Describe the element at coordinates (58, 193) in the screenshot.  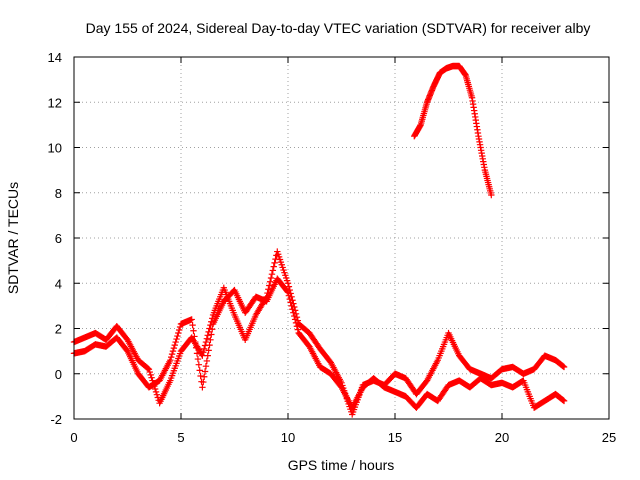
I see `y-tick-label: 8` at that location.